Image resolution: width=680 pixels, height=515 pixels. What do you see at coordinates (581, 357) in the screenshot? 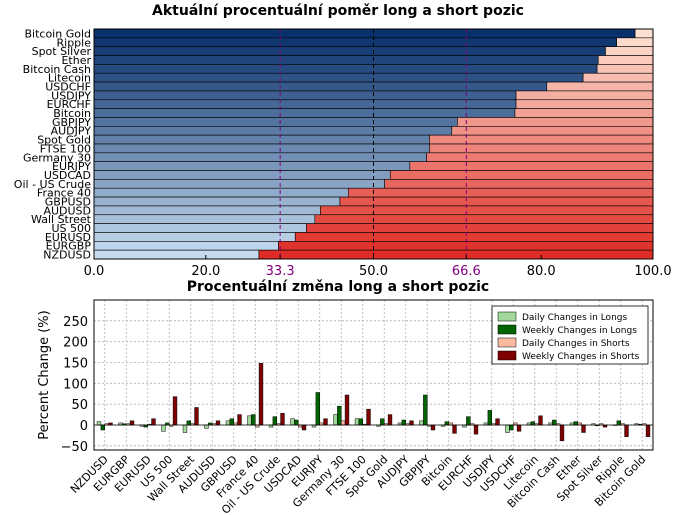
I see `legend-label: Weekly Changes in Shorts` at bounding box center [581, 357].